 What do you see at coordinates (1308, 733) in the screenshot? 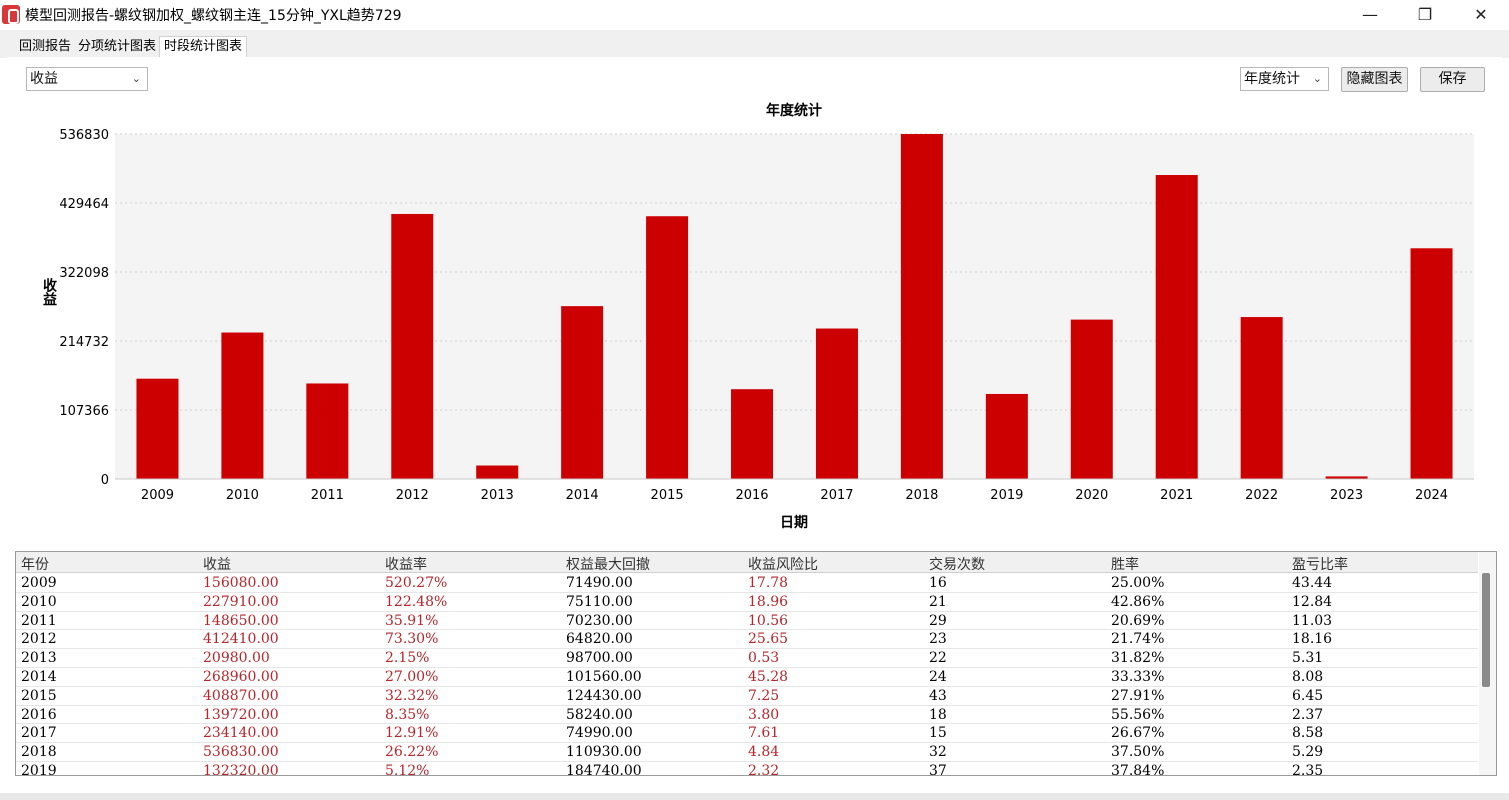
I see `table-cell: 8.58` at bounding box center [1308, 733].